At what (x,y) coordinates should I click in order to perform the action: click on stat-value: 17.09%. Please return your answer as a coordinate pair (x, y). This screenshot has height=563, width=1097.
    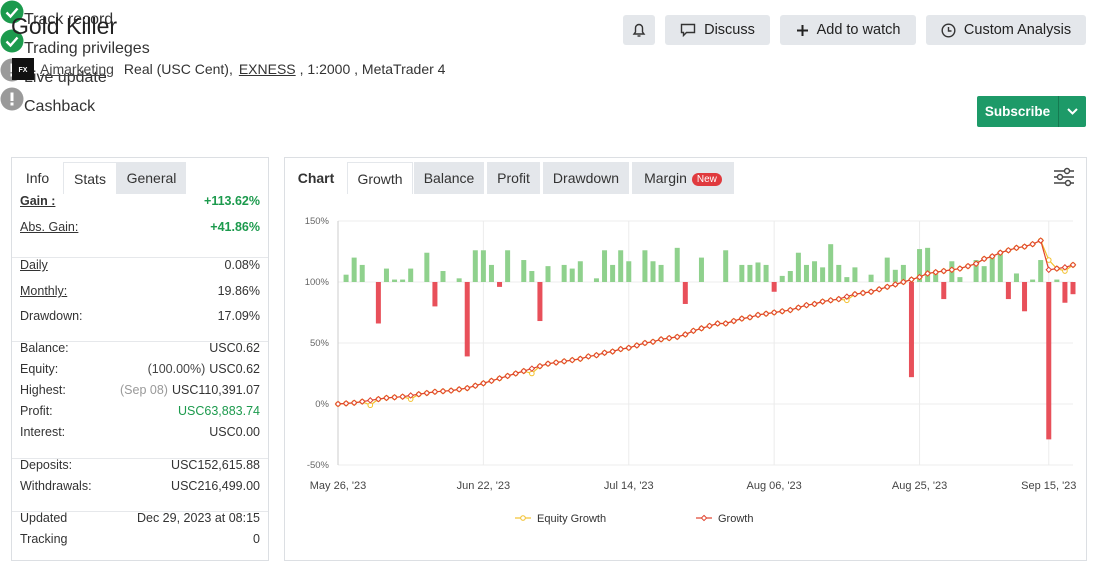
    Looking at the image, I should click on (238, 316).